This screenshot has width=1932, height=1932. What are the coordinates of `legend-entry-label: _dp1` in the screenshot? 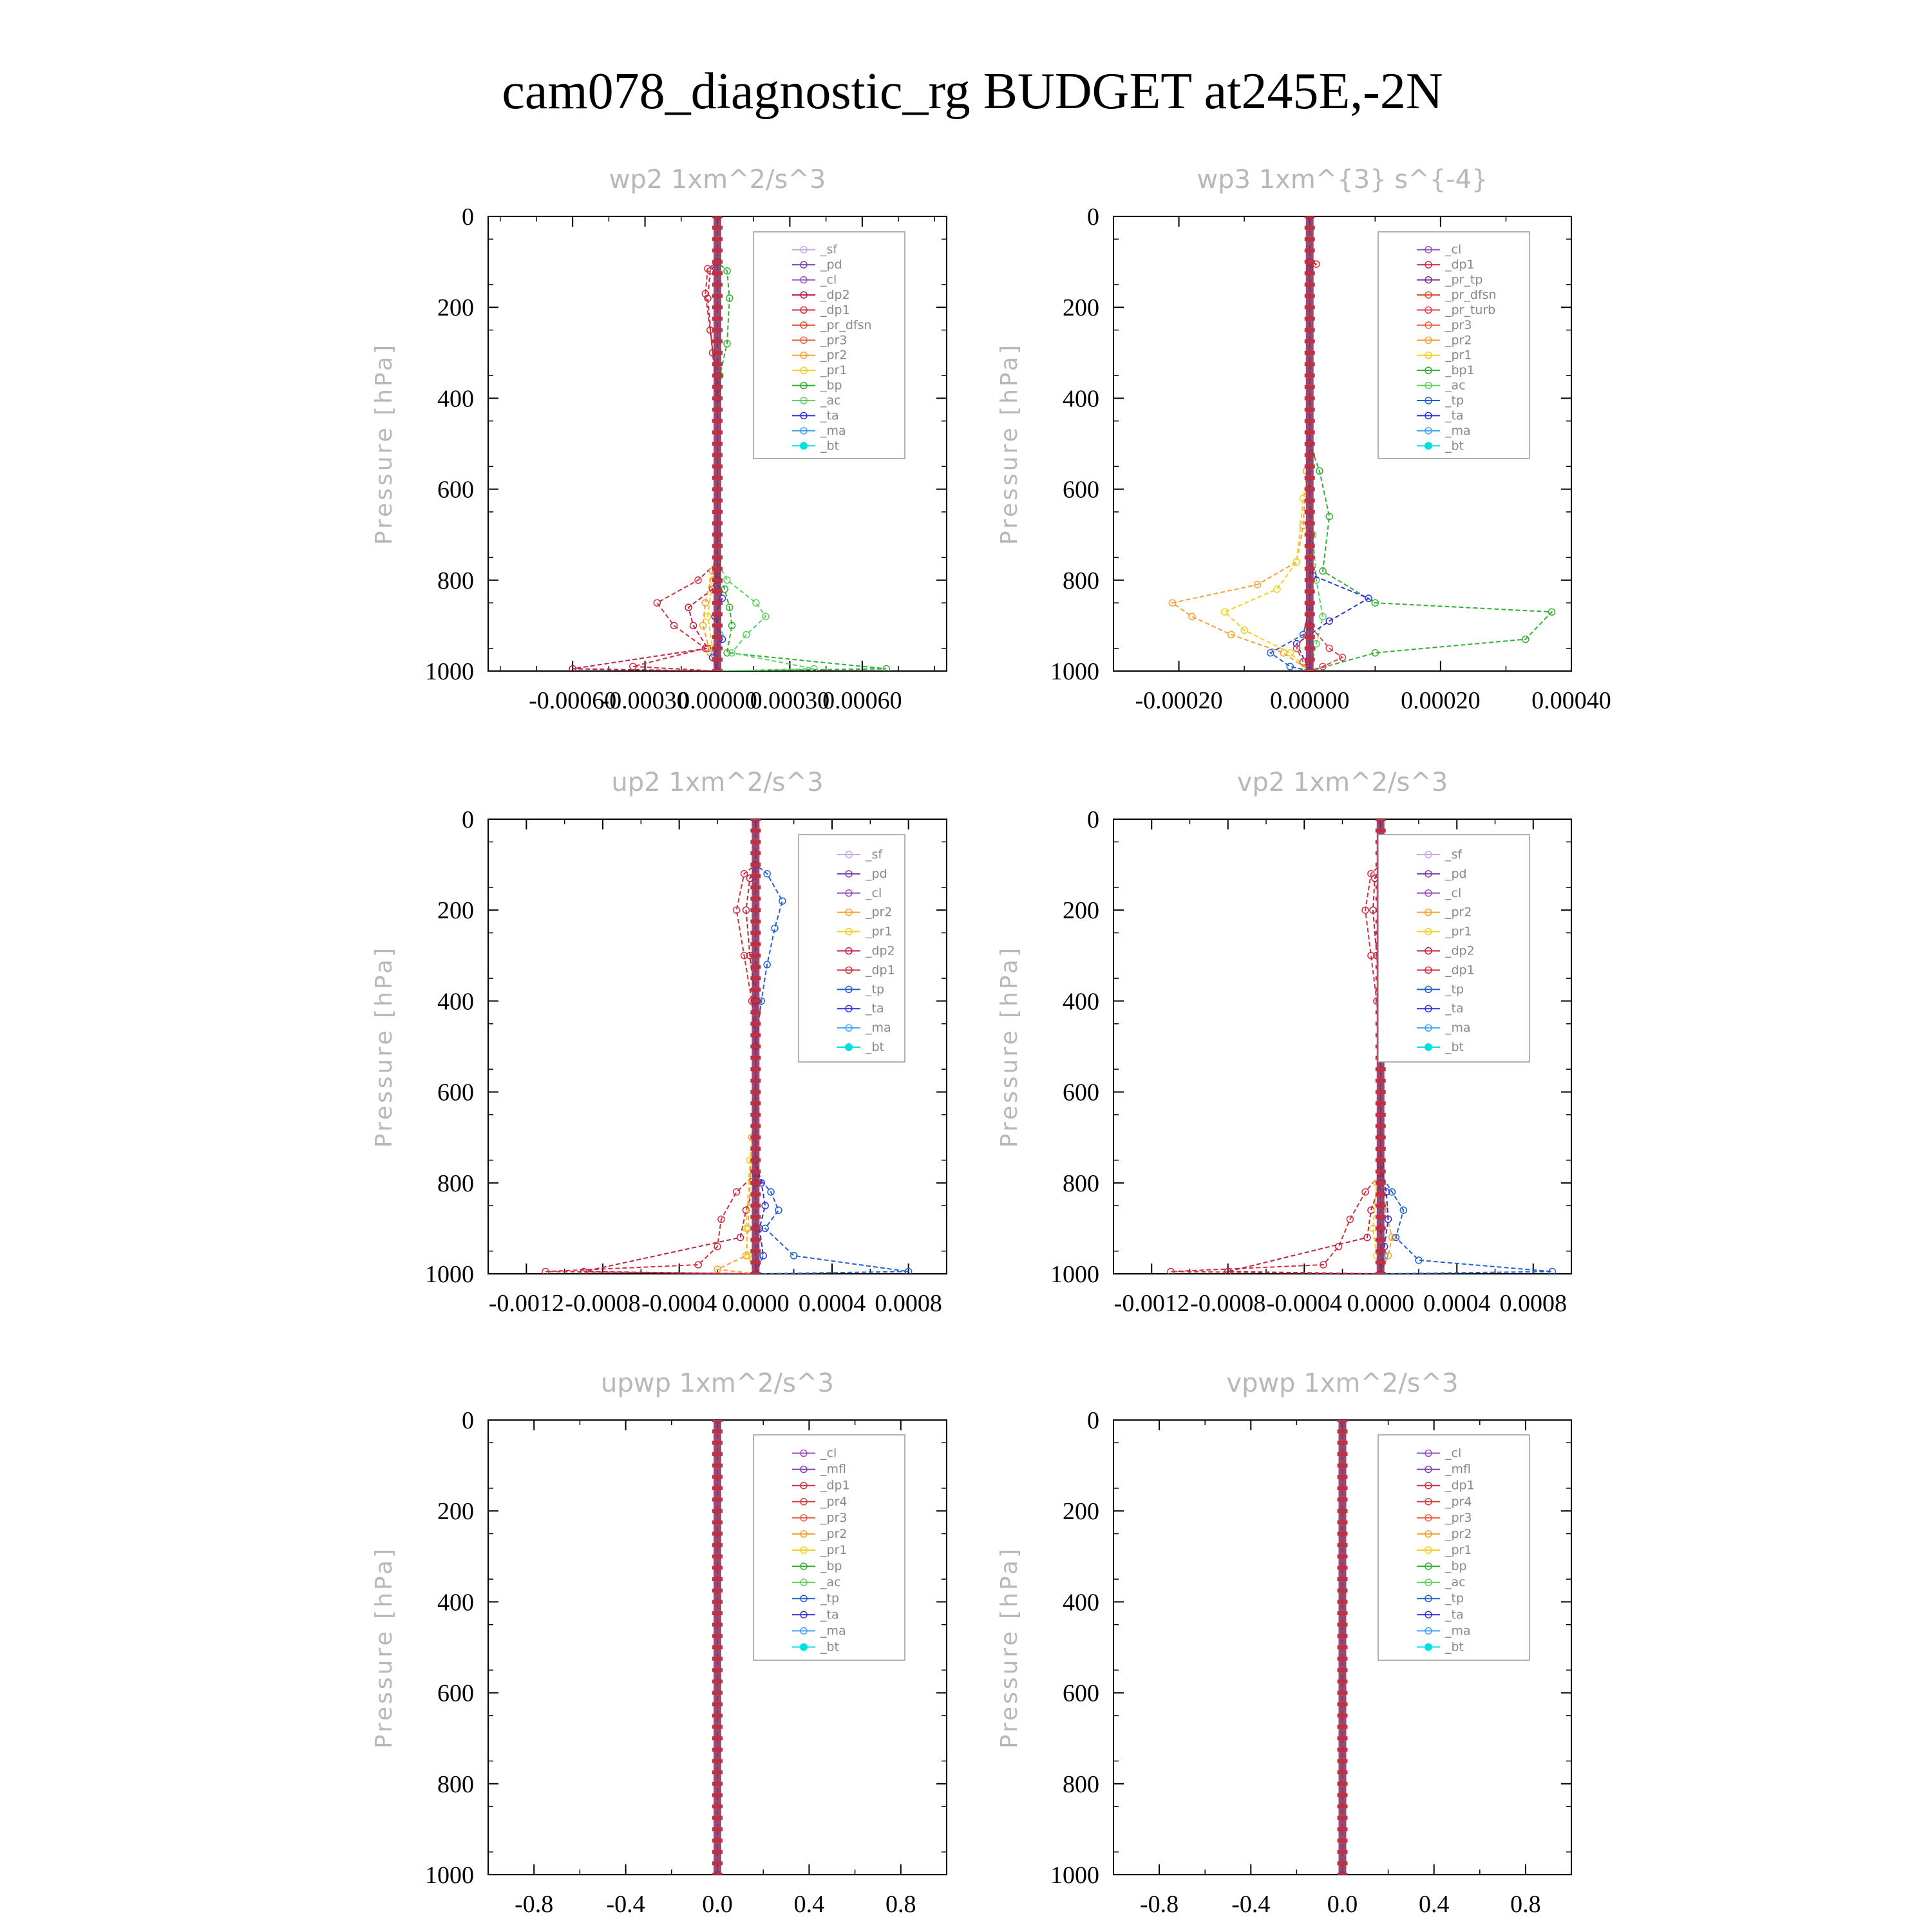 It's located at (835, 1486).